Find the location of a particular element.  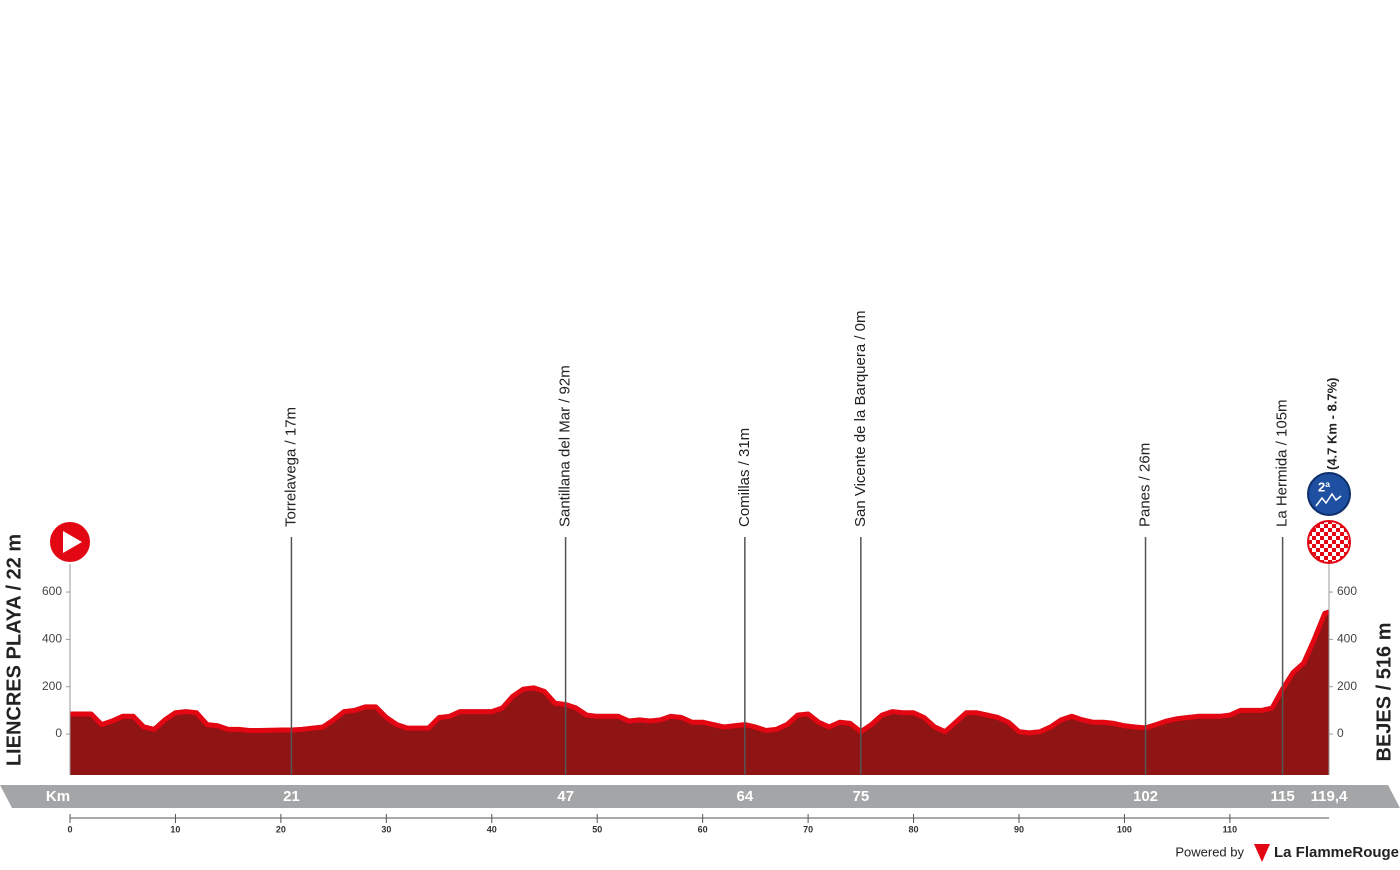

elevation-edge is located at coordinates (700, 672).